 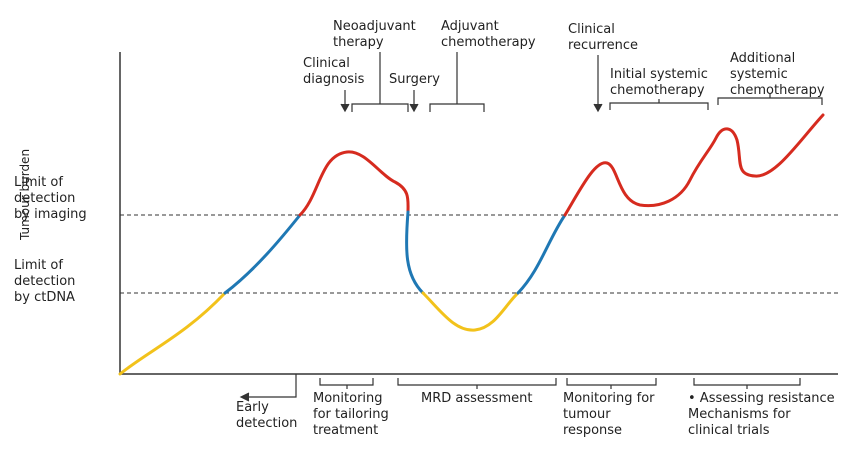 What do you see at coordinates (611, 383) in the screenshot?
I see `tumour-response-bracket` at bounding box center [611, 383].